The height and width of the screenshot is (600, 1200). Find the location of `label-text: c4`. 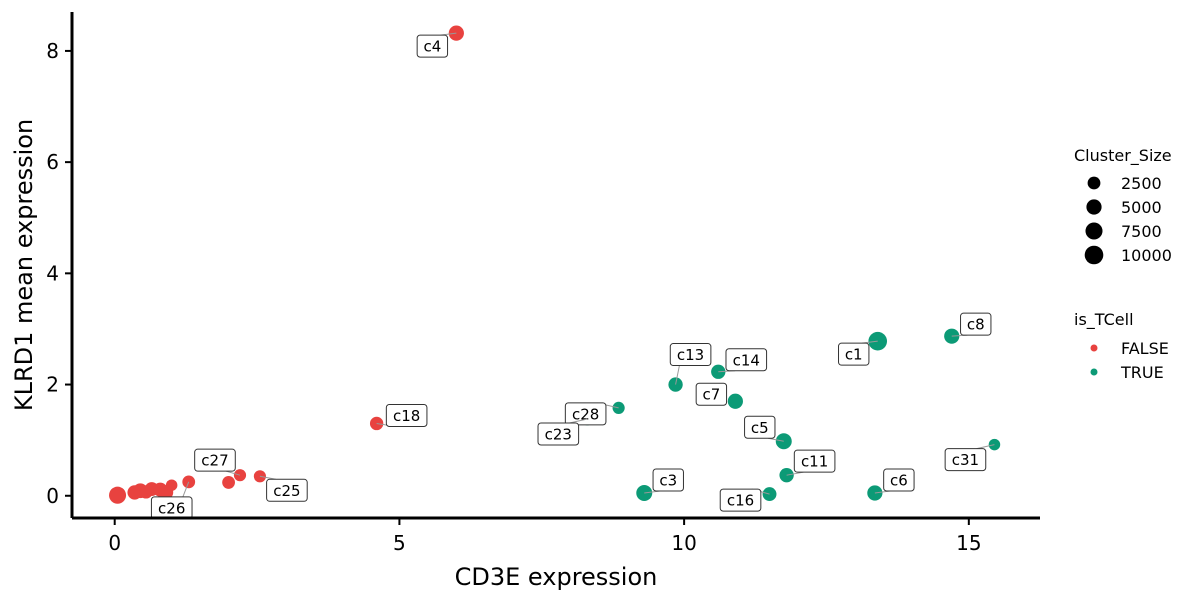

label-text: c4 is located at coordinates (432, 47).